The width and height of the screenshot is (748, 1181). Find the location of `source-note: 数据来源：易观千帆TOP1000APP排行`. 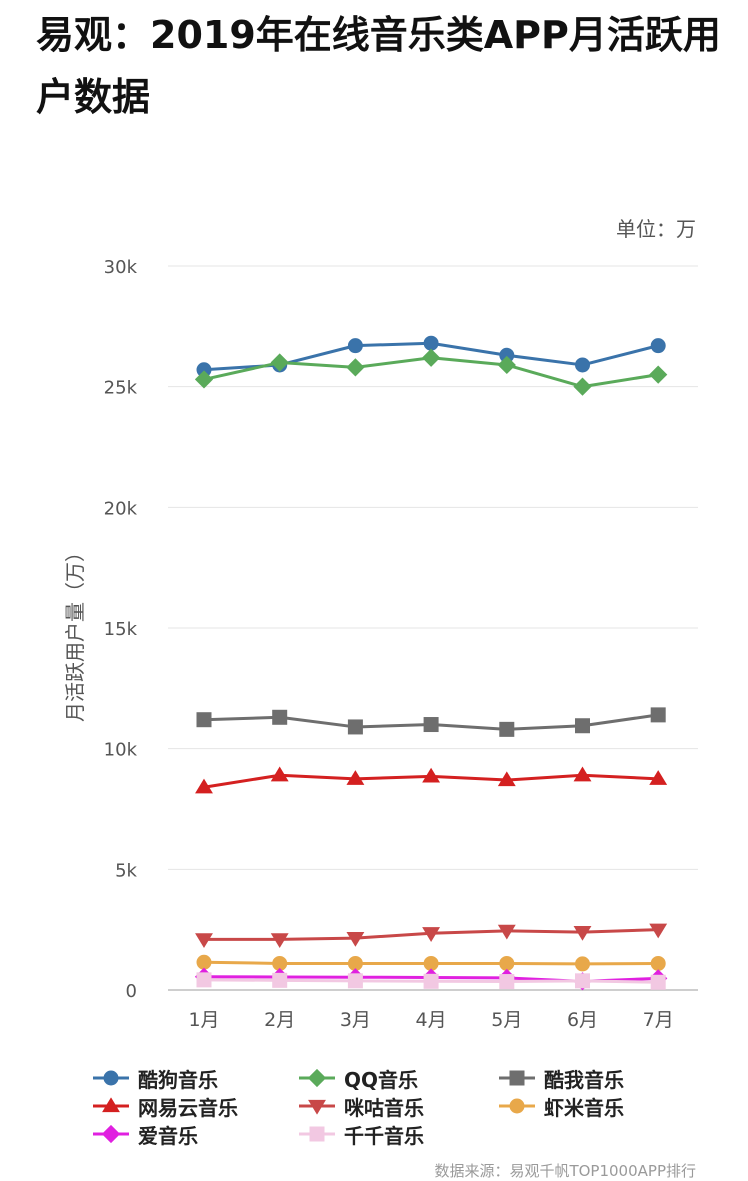

source-note: 数据来源：易观千帆TOP1000APP排行 is located at coordinates (565, 1171).